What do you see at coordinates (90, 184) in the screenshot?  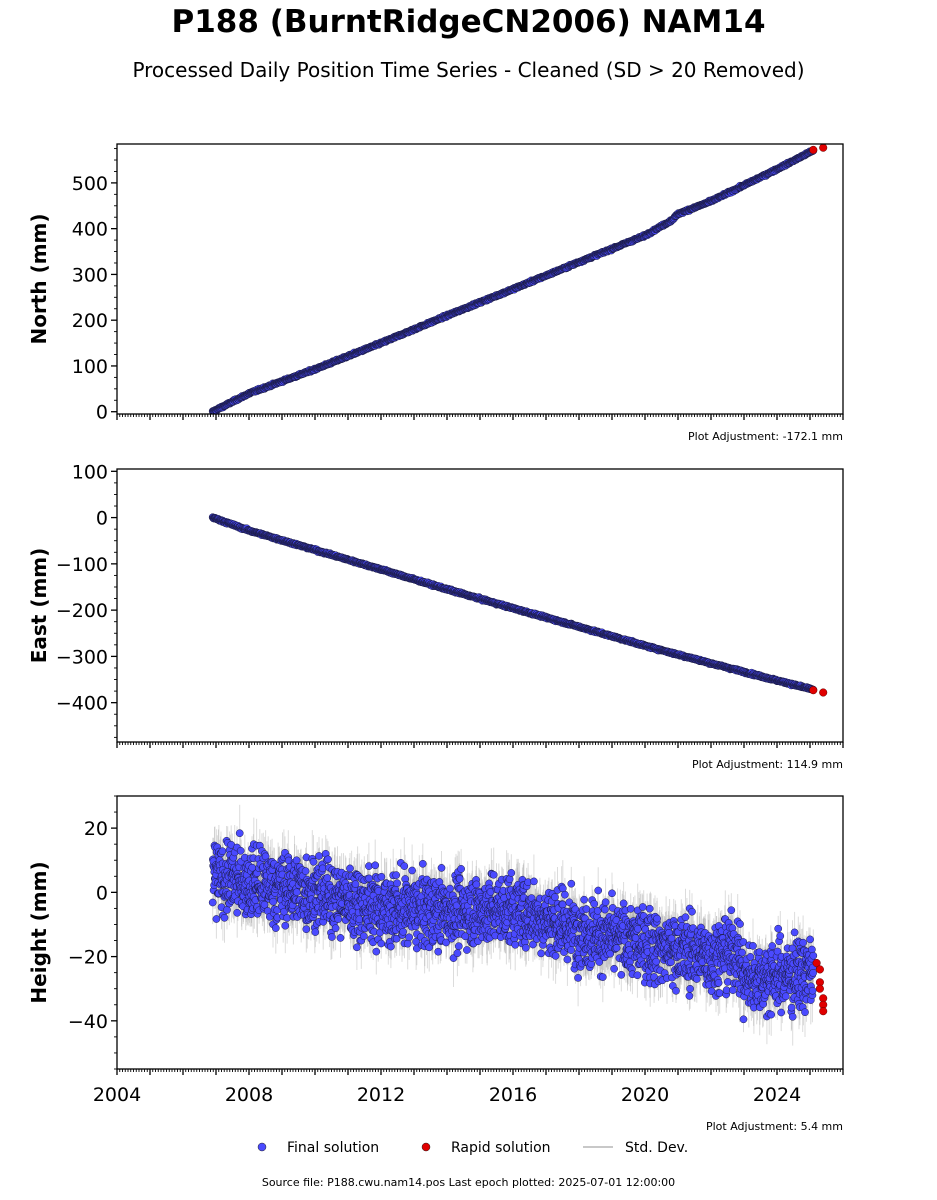 I see `y-tick-label: 500` at bounding box center [90, 184].